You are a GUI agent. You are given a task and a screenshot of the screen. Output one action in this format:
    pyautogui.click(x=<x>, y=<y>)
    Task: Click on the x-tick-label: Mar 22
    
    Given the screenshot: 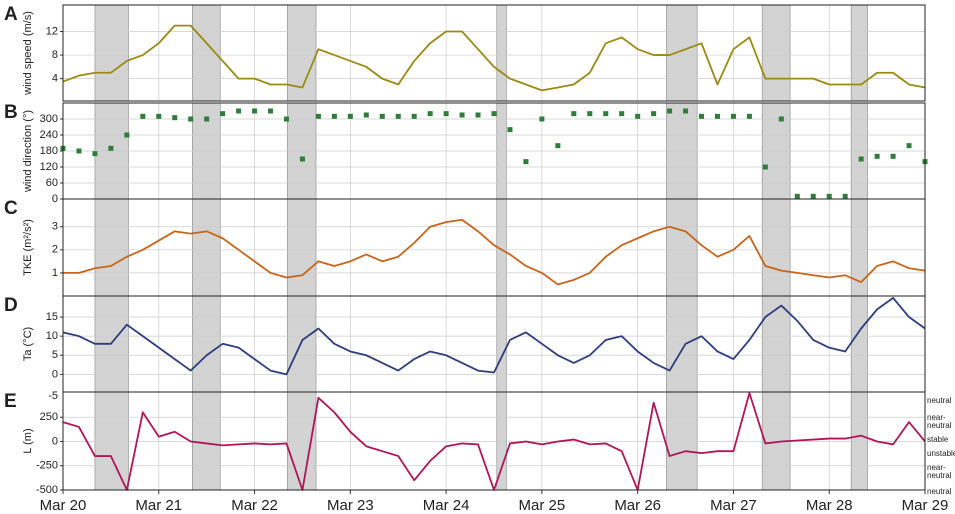 What is the action you would take?
    pyautogui.click(x=254, y=505)
    